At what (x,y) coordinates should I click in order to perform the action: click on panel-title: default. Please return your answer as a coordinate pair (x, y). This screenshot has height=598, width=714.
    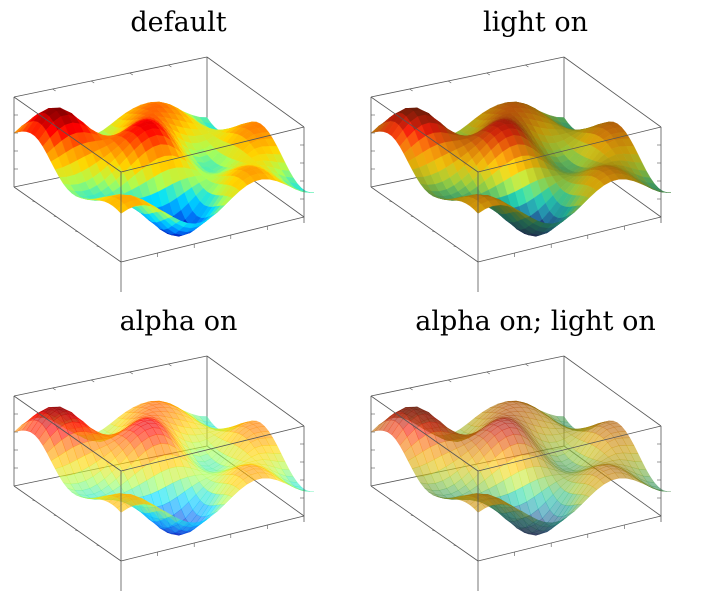
    Looking at the image, I should click on (178, 22).